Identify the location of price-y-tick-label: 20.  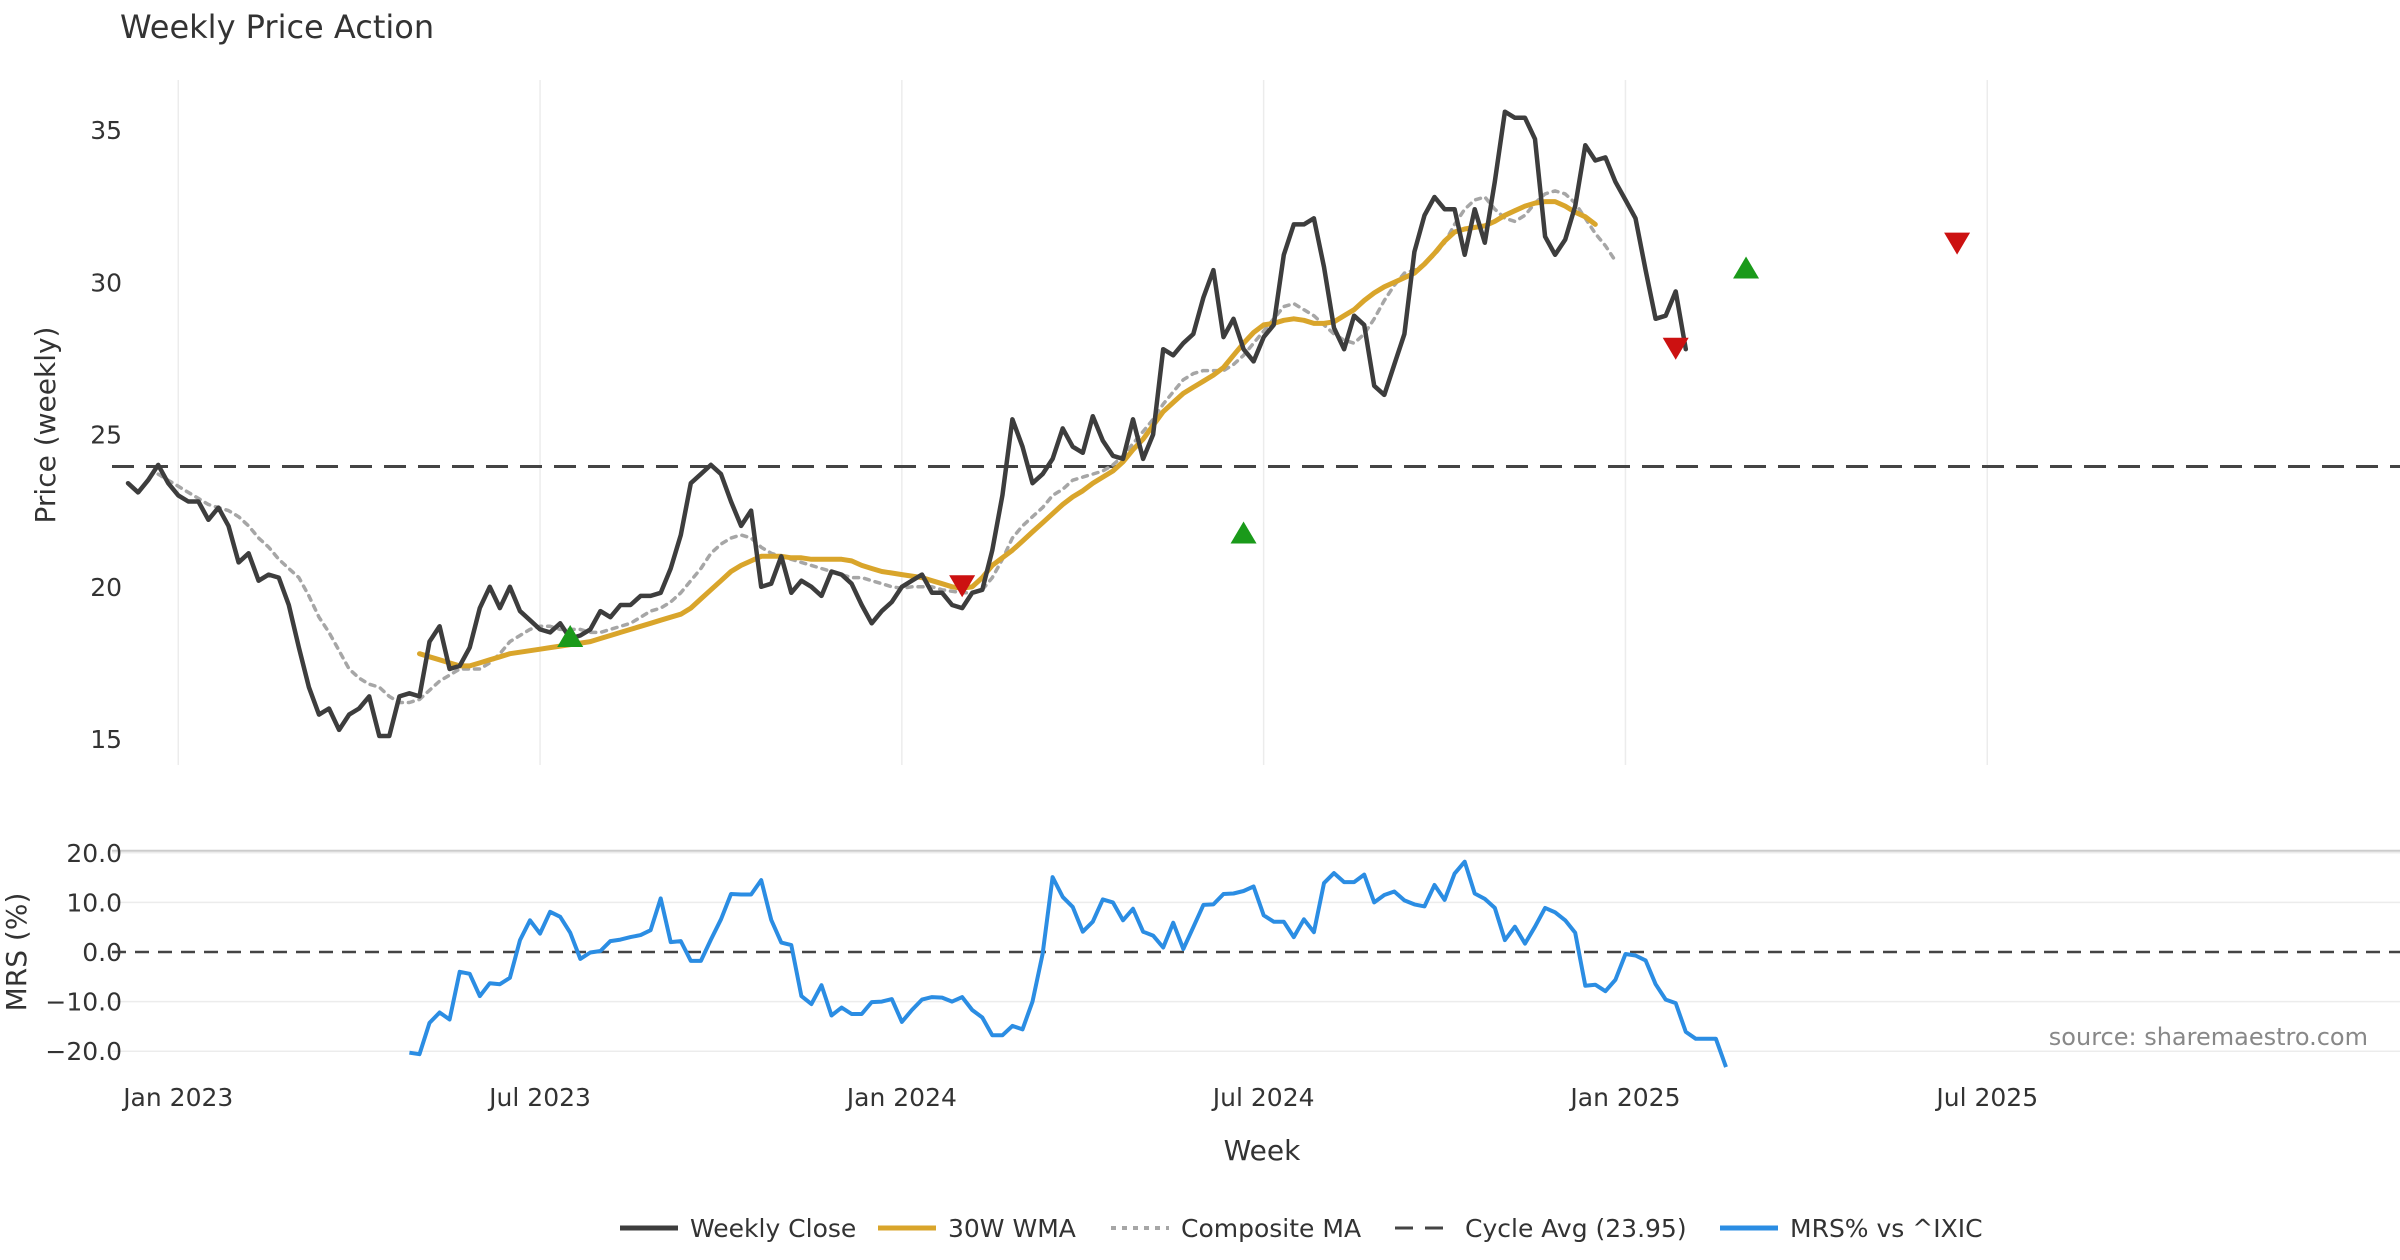
(106, 587).